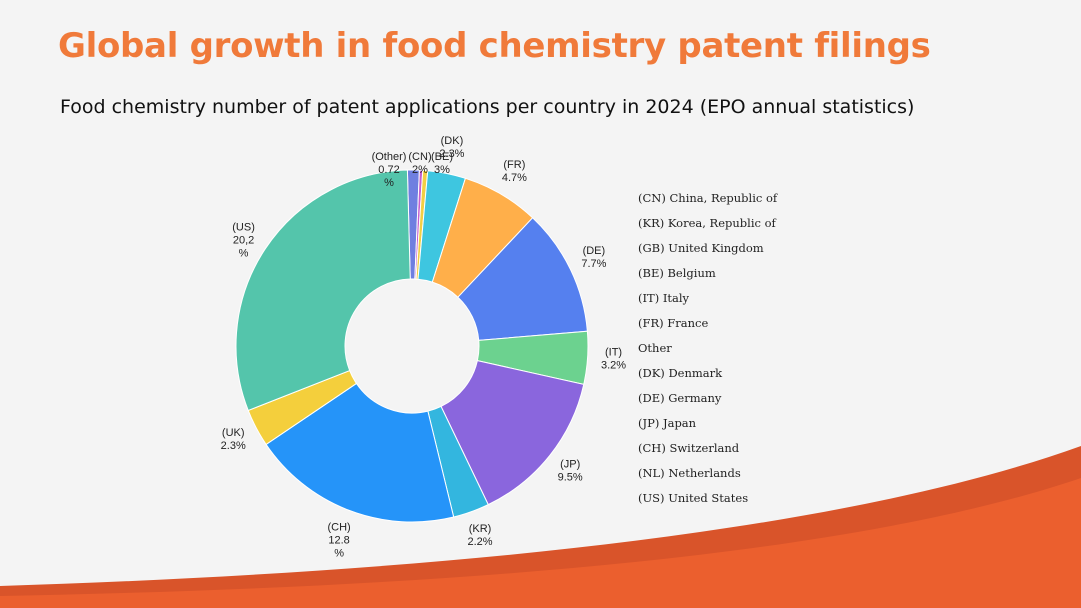 The width and height of the screenshot is (1081, 608). Describe the element at coordinates (480, 542) in the screenshot. I see `slice-label-line: 2.2%` at that location.